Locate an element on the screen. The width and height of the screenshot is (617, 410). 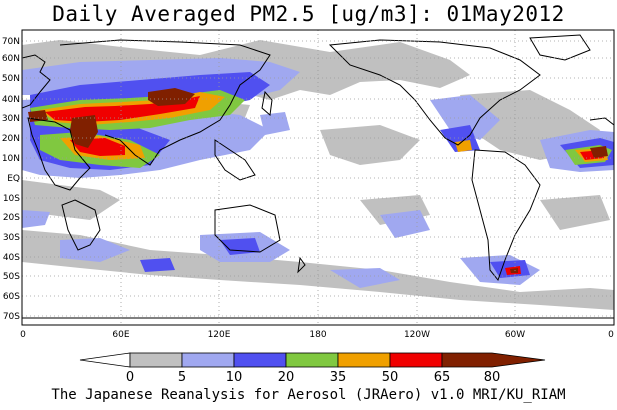
lat-label: 20S is located at coordinates (11, 218).